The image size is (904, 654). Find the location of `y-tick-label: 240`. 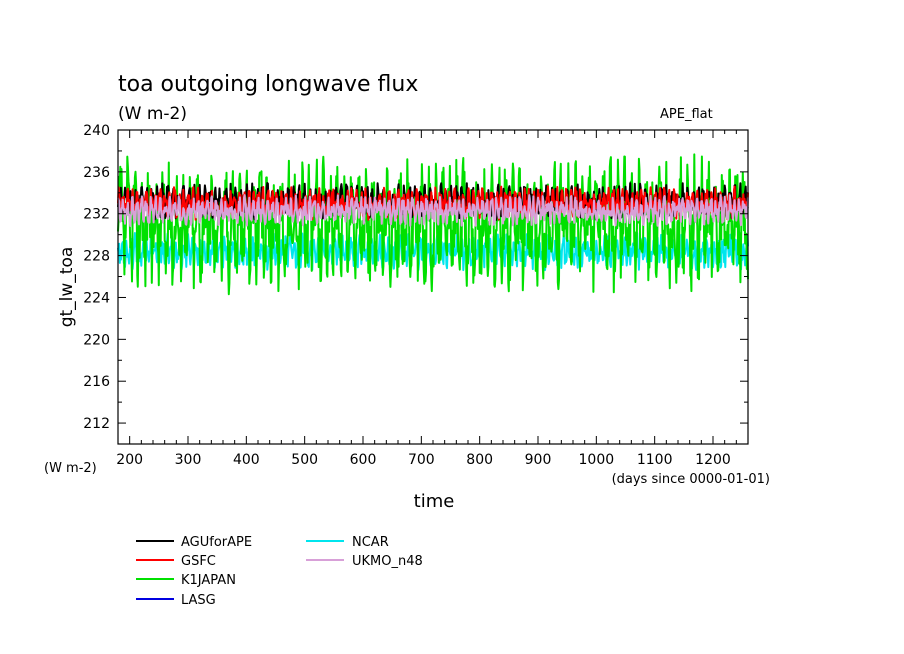

y-tick-label: 240 is located at coordinates (96, 131).